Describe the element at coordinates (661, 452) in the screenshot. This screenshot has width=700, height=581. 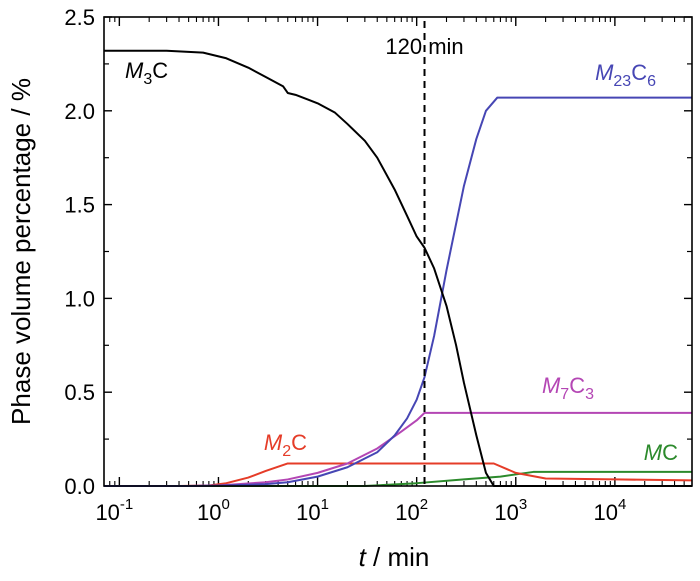
I see `series-label-mc: MC` at that location.